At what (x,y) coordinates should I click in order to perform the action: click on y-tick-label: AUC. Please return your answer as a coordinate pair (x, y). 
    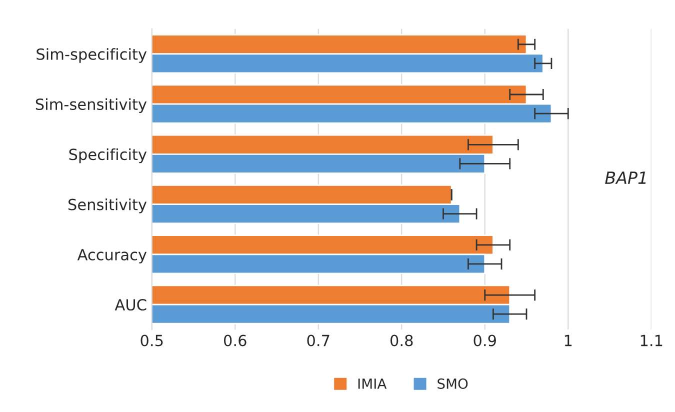
    Looking at the image, I should click on (130, 305).